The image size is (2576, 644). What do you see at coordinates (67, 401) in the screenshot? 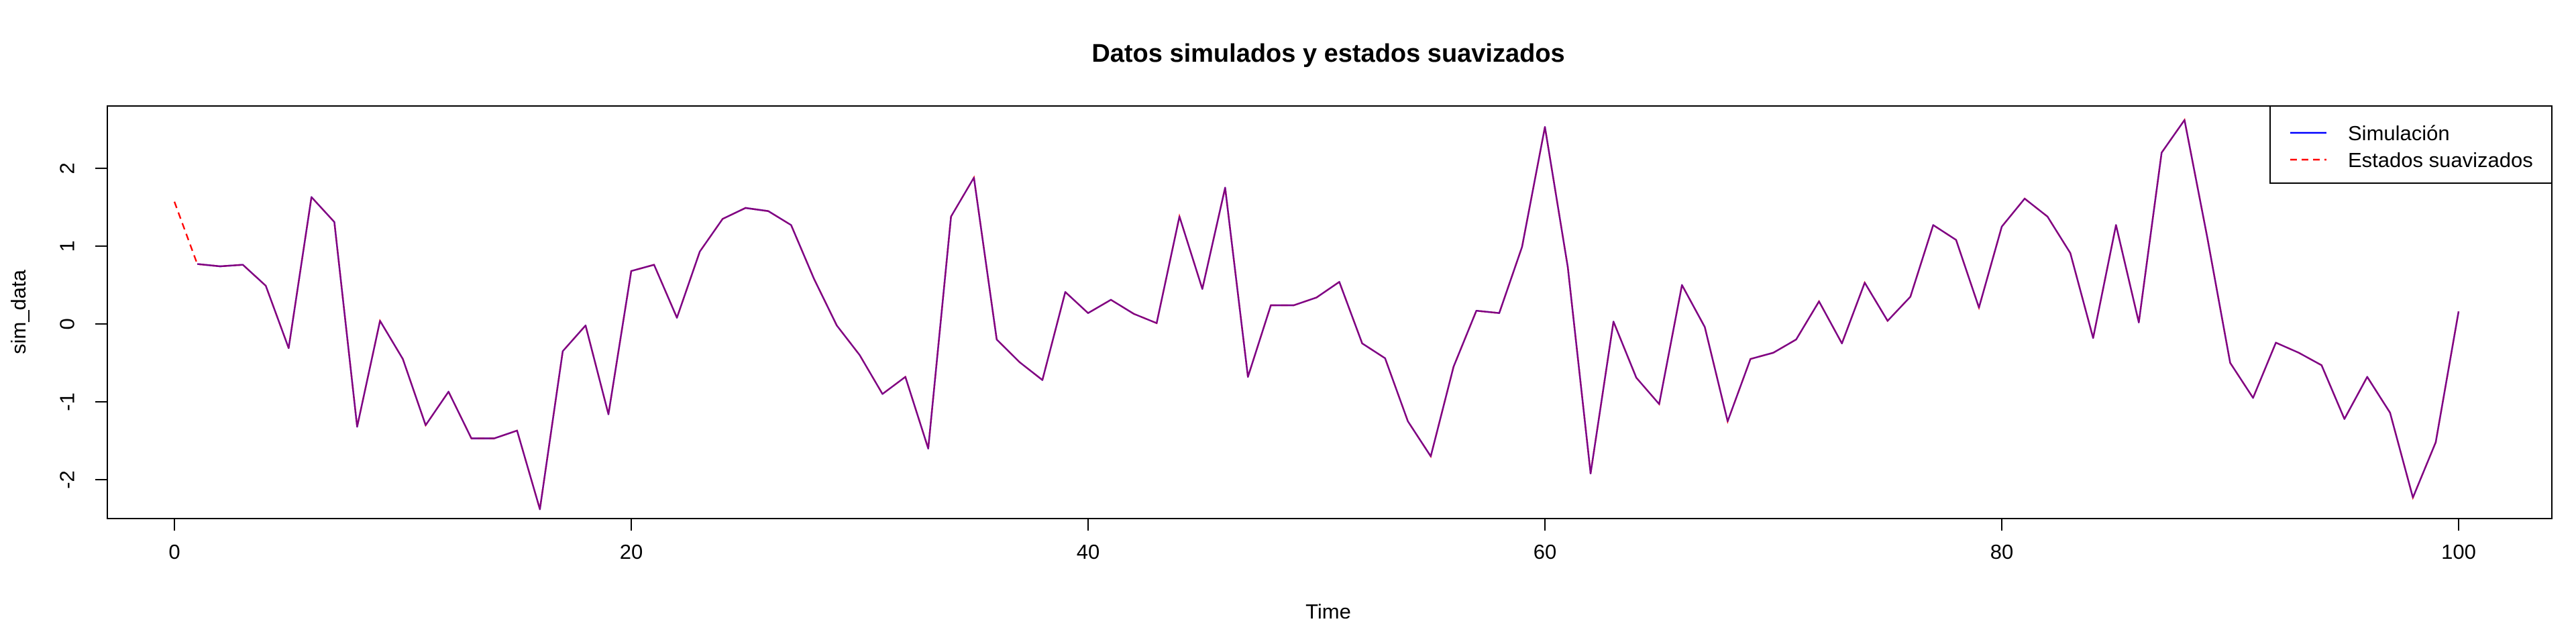
I see `y-tick-label: -1` at bounding box center [67, 401].